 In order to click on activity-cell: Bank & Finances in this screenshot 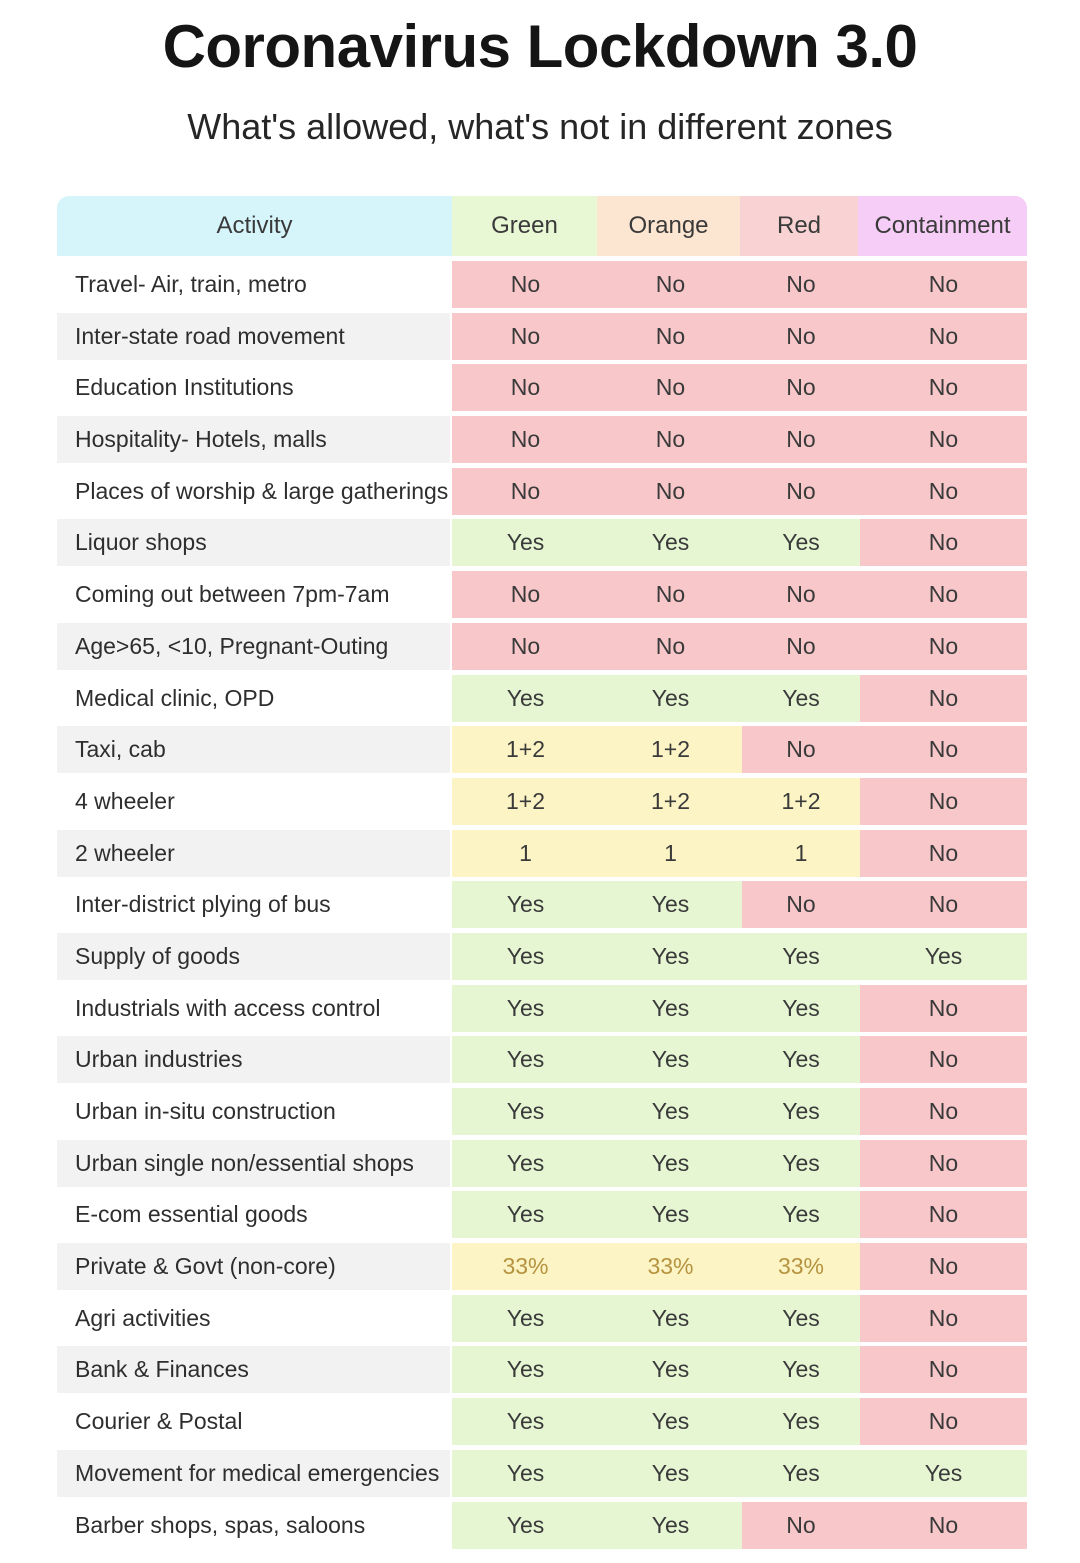, I will do `click(253, 1370)`.